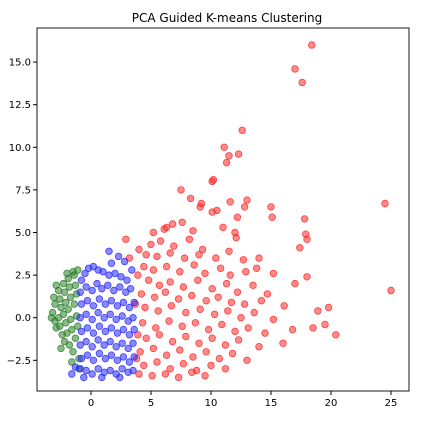  I want to click on x-tick-label-4: 20, so click(331, 403).